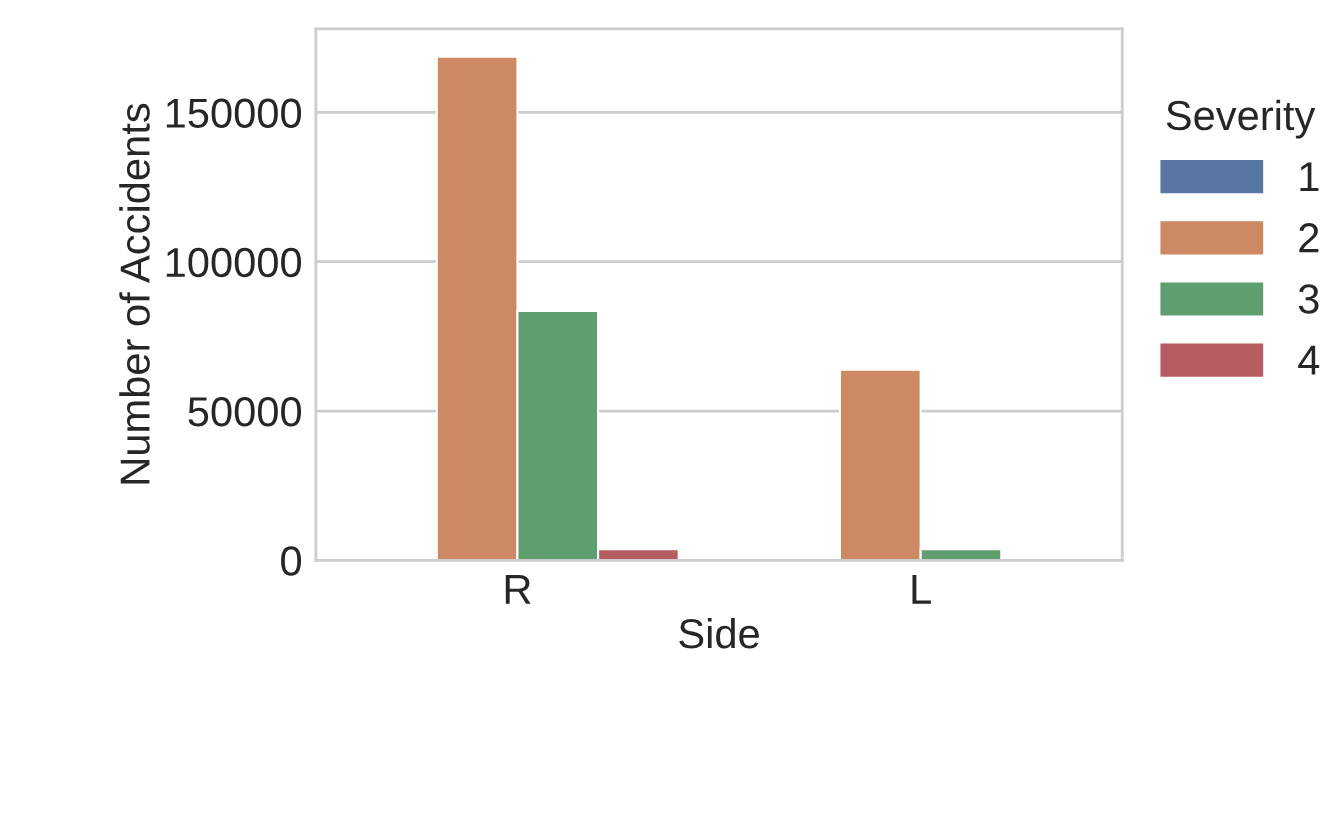  Describe the element at coordinates (1309, 238) in the screenshot. I see `legend-label: 2` at that location.